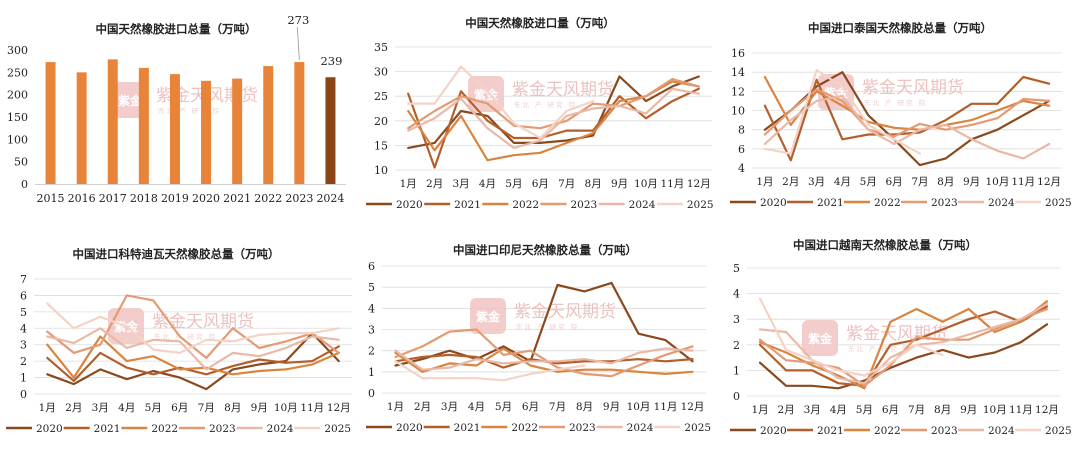 This screenshot has width=1080, height=451. I want to click on series-line-2023, so click(544, 353).